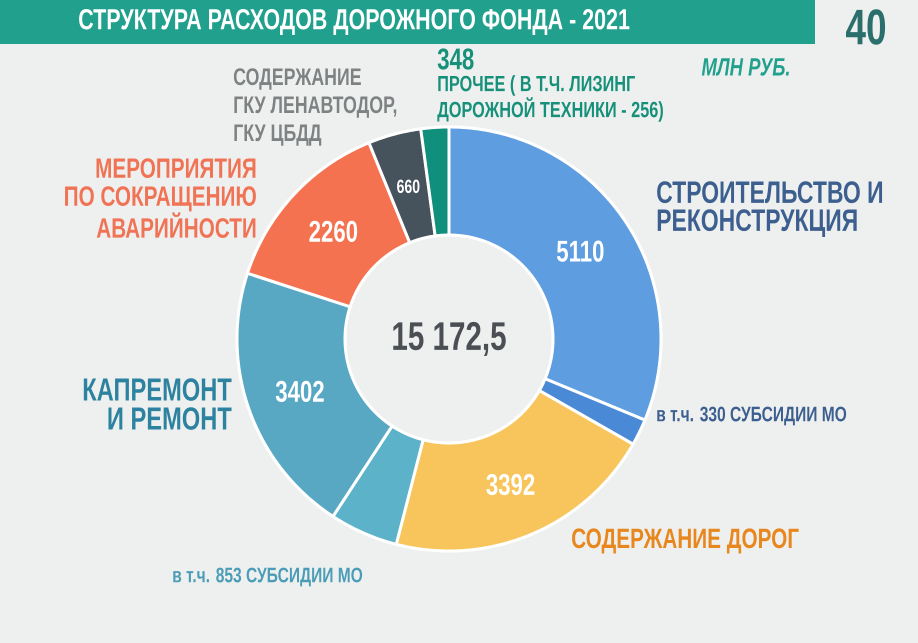 Image resolution: width=918 pixels, height=643 pixels. Describe the element at coordinates (866, 27) in the screenshot. I see `text: 40` at that location.